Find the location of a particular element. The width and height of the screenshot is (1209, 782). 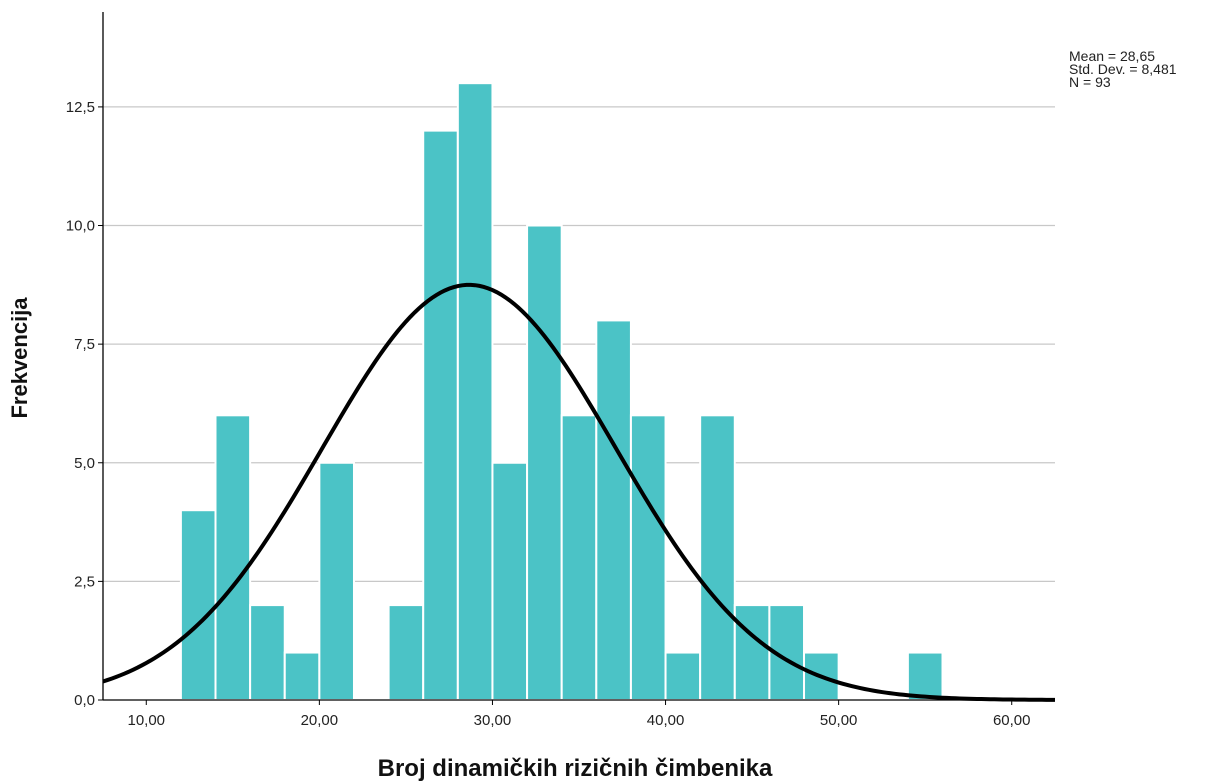

y-tick-label-1: 2,5 is located at coordinates (84, 581).